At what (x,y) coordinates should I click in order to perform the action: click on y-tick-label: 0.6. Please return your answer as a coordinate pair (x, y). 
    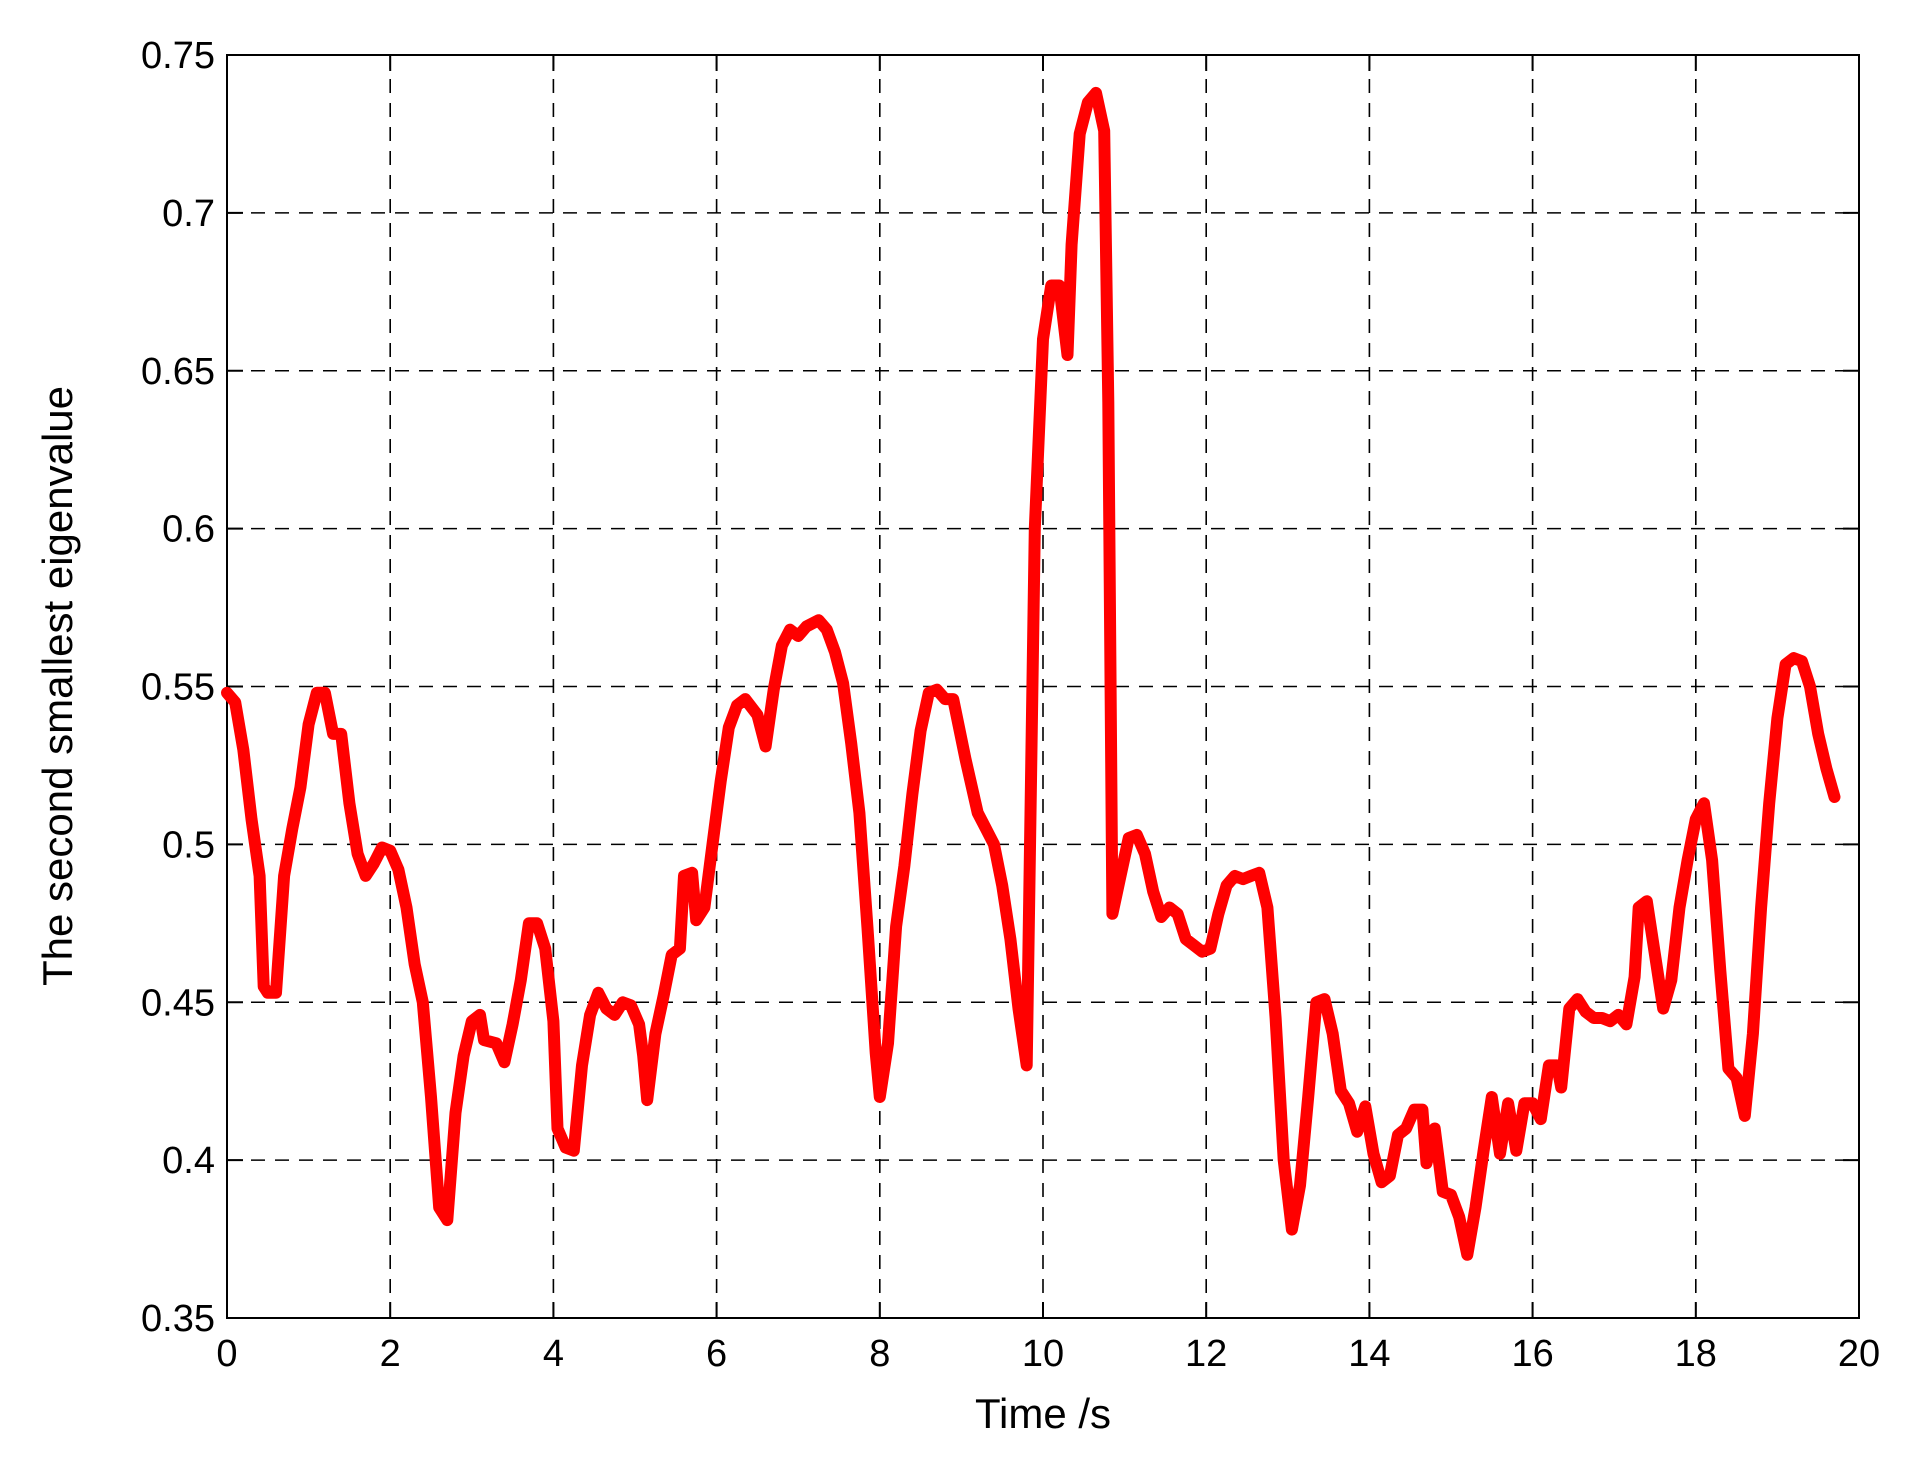
    Looking at the image, I should click on (188, 530).